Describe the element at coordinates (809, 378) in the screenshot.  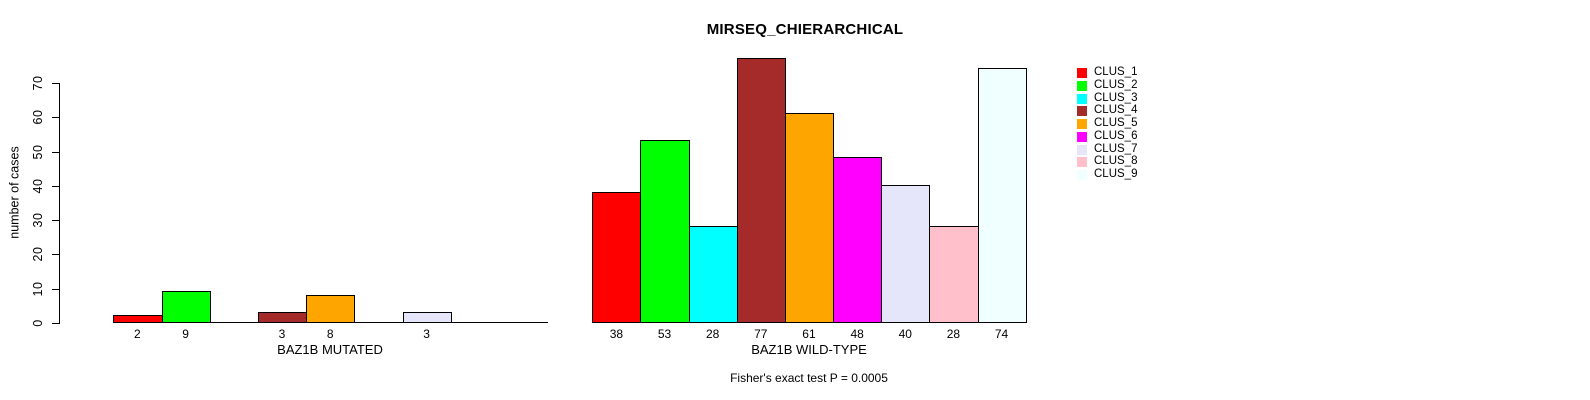
I see `fisher-test-caption: Fisher's exact test P = 0.0005` at that location.